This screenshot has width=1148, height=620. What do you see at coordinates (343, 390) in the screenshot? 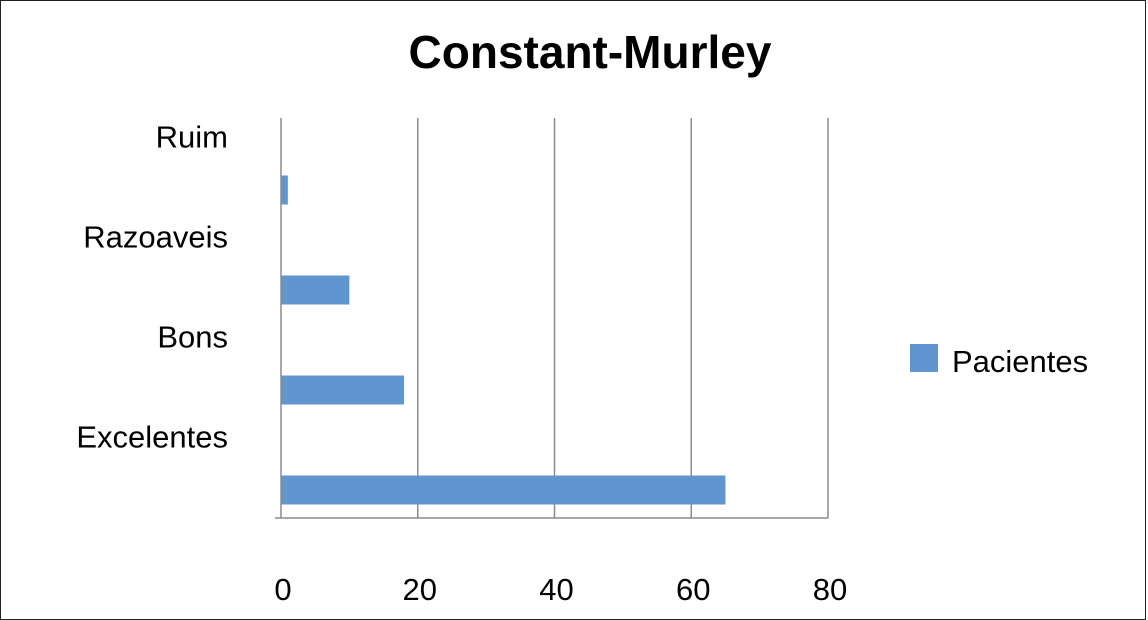
I see `bar-bons` at bounding box center [343, 390].